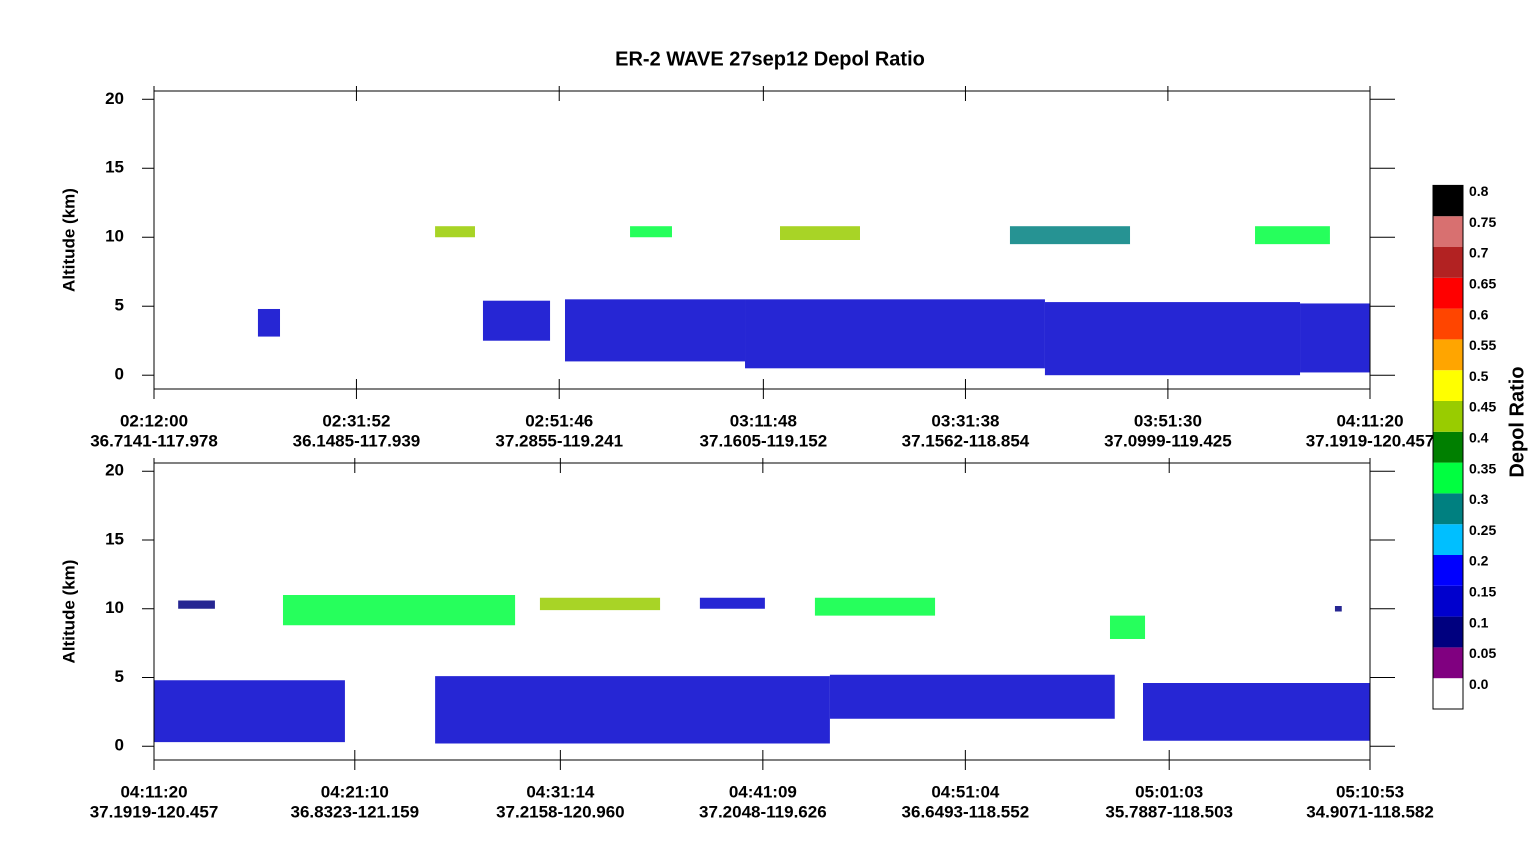 The image size is (1540, 845). Describe the element at coordinates (1479, 376) in the screenshot. I see `colorbar-label: 0.5` at that location.